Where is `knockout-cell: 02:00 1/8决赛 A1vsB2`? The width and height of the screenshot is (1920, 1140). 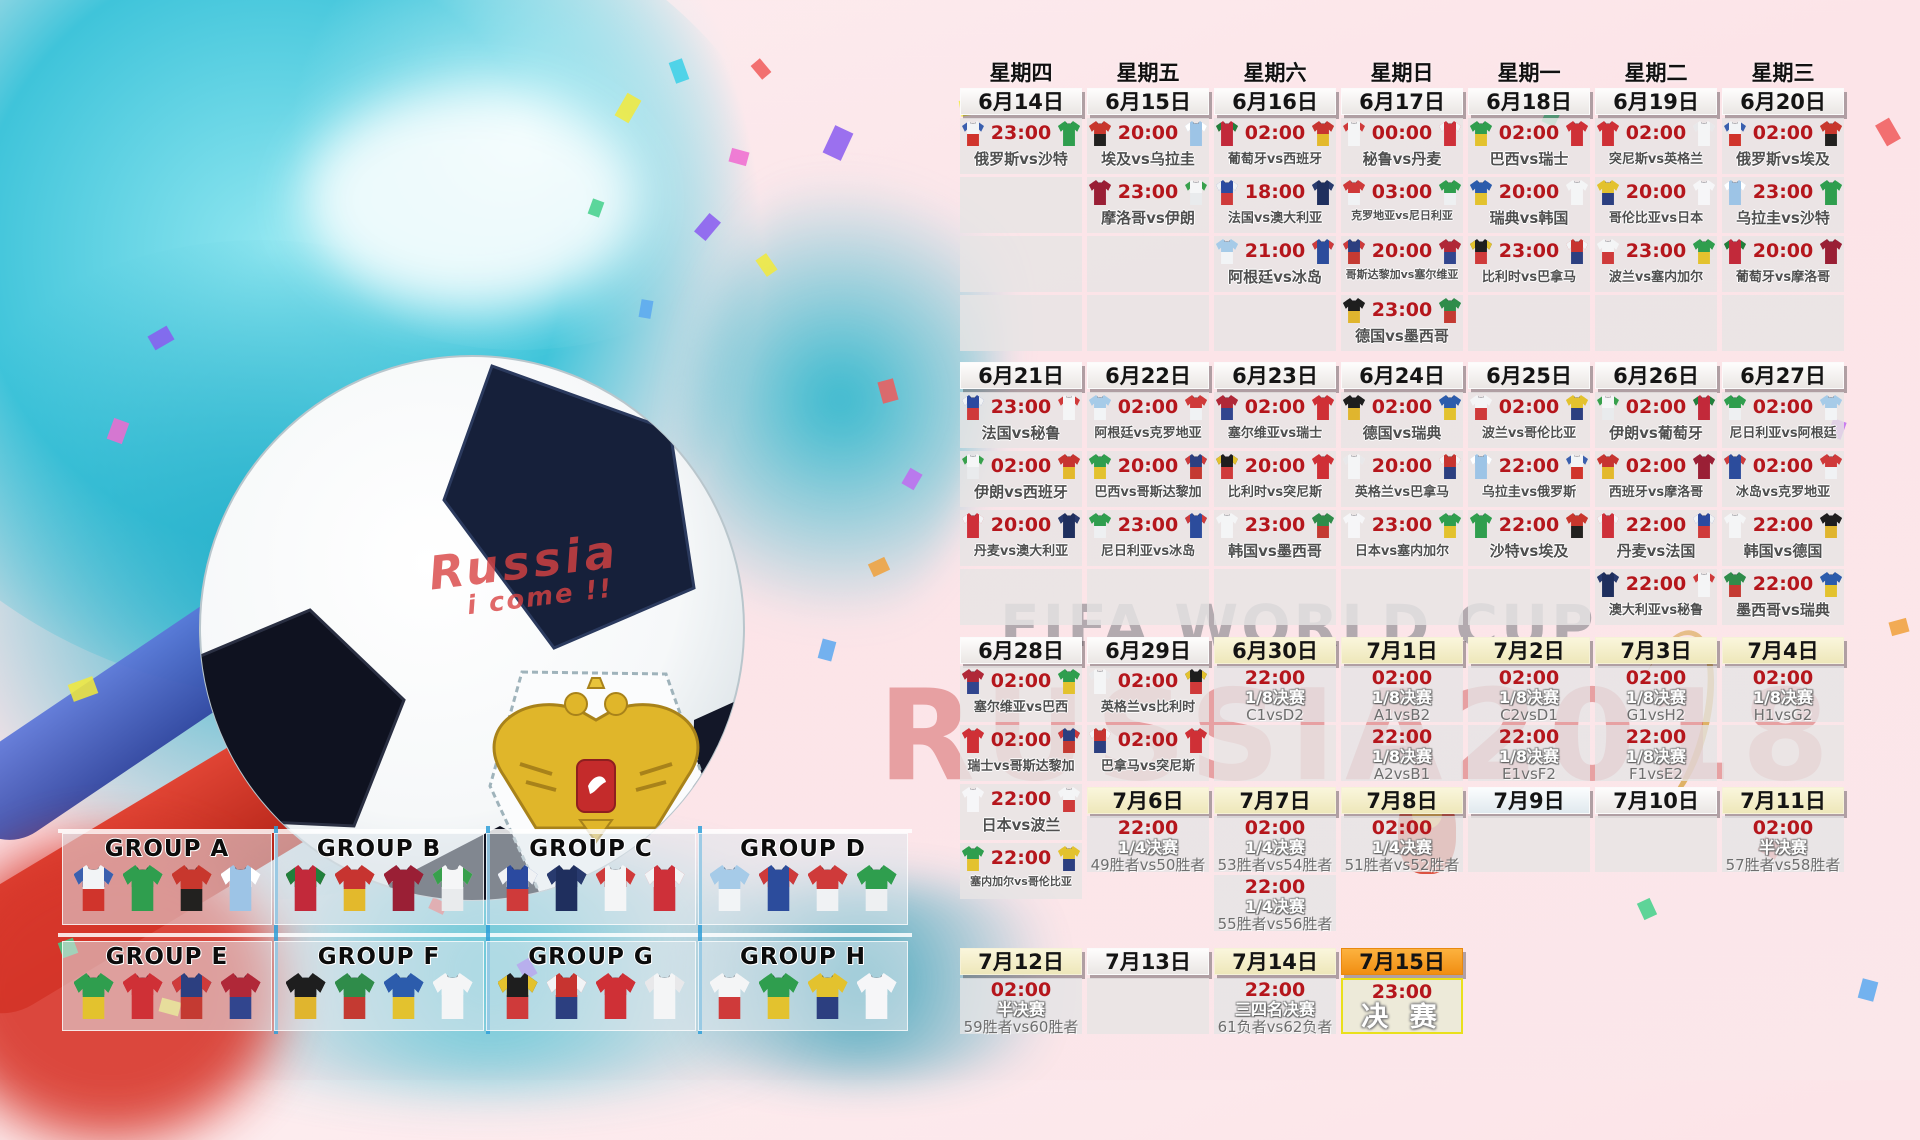 knockout-cell: 02:00 1/8决赛 A1vsB2 is located at coordinates (1402, 695).